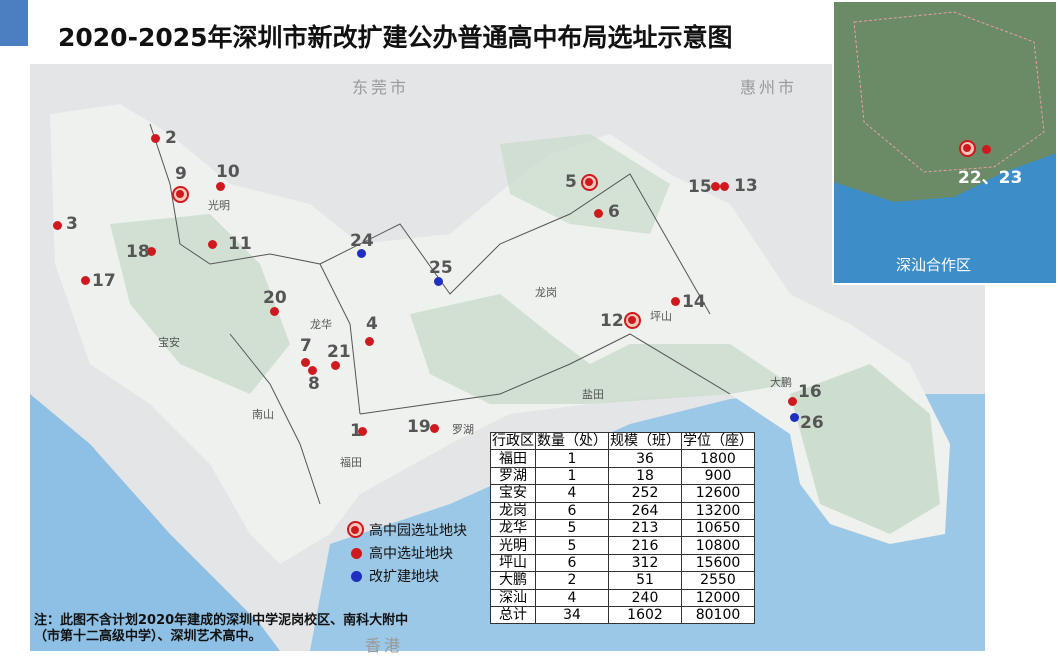 This screenshot has width=1058, height=656. I want to click on page-title: 2020-2025年深圳市新改扩建公办普通高中布局选址示意图, so click(395, 37).